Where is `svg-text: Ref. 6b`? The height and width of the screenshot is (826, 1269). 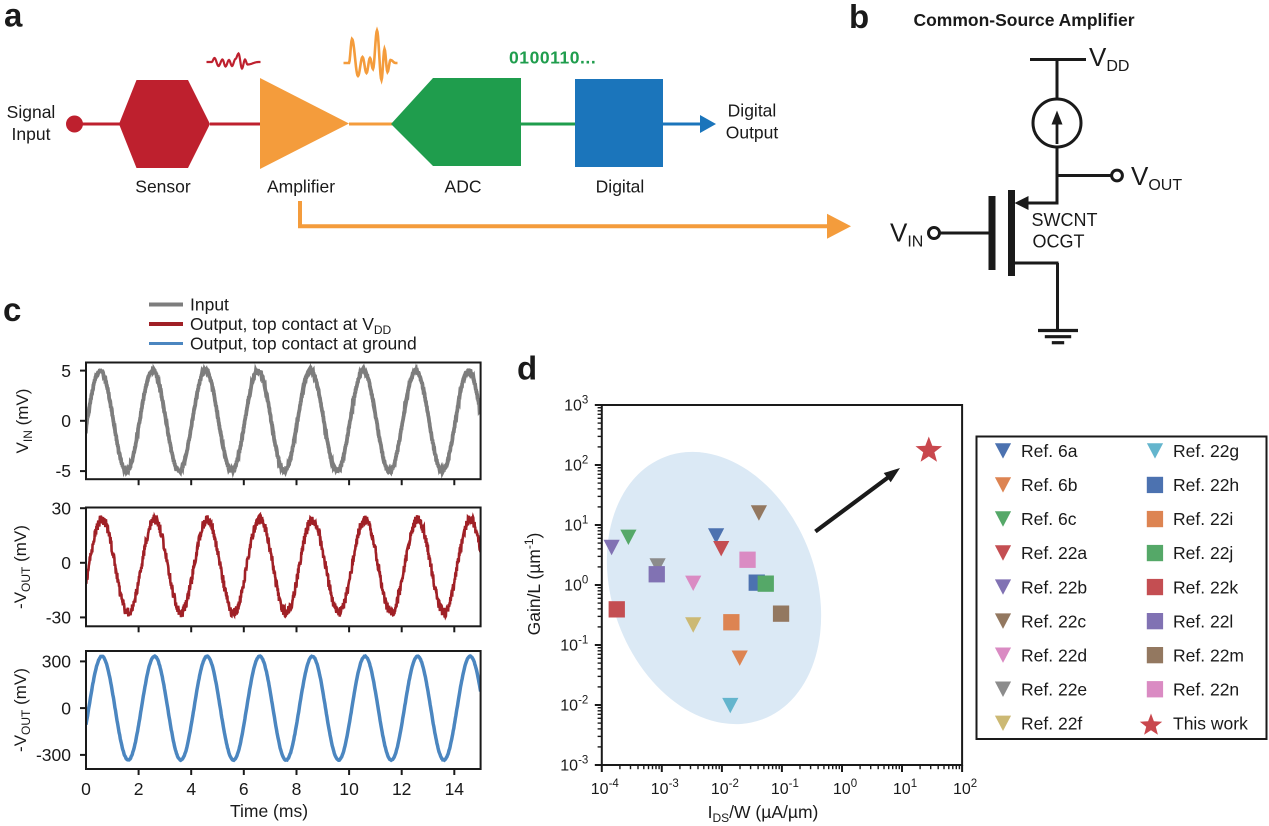 svg-text: Ref. 6b is located at coordinates (1049, 485).